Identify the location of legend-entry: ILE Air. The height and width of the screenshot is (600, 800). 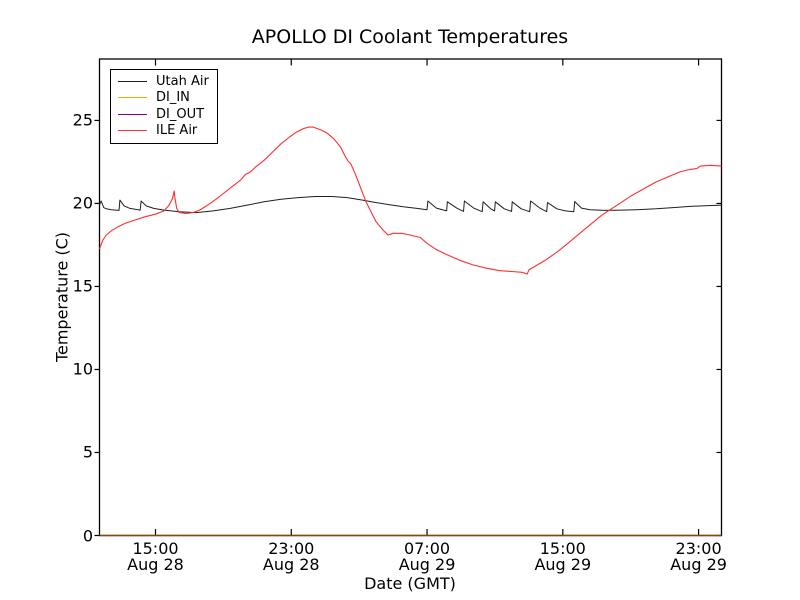
(164, 131).